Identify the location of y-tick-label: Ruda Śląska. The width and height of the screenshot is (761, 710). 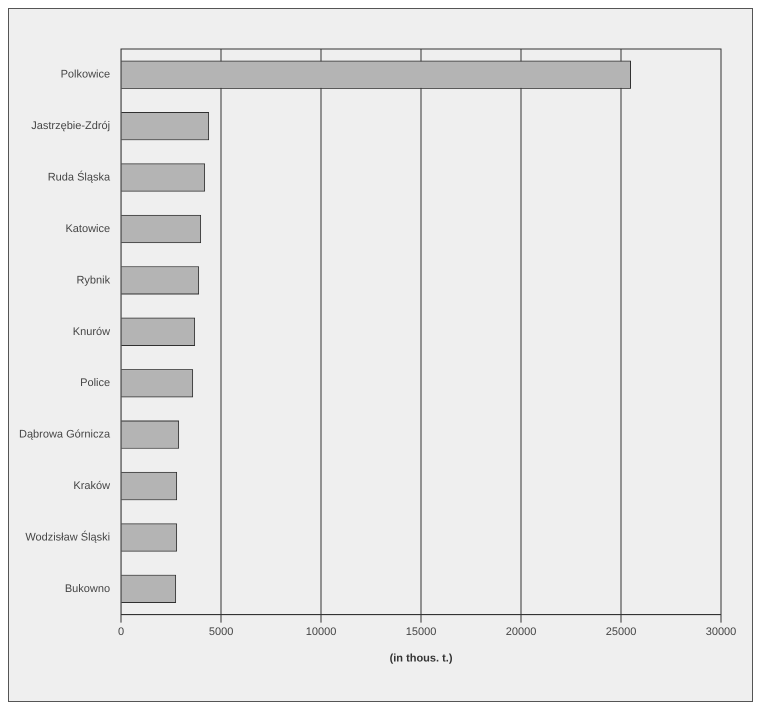
(79, 177).